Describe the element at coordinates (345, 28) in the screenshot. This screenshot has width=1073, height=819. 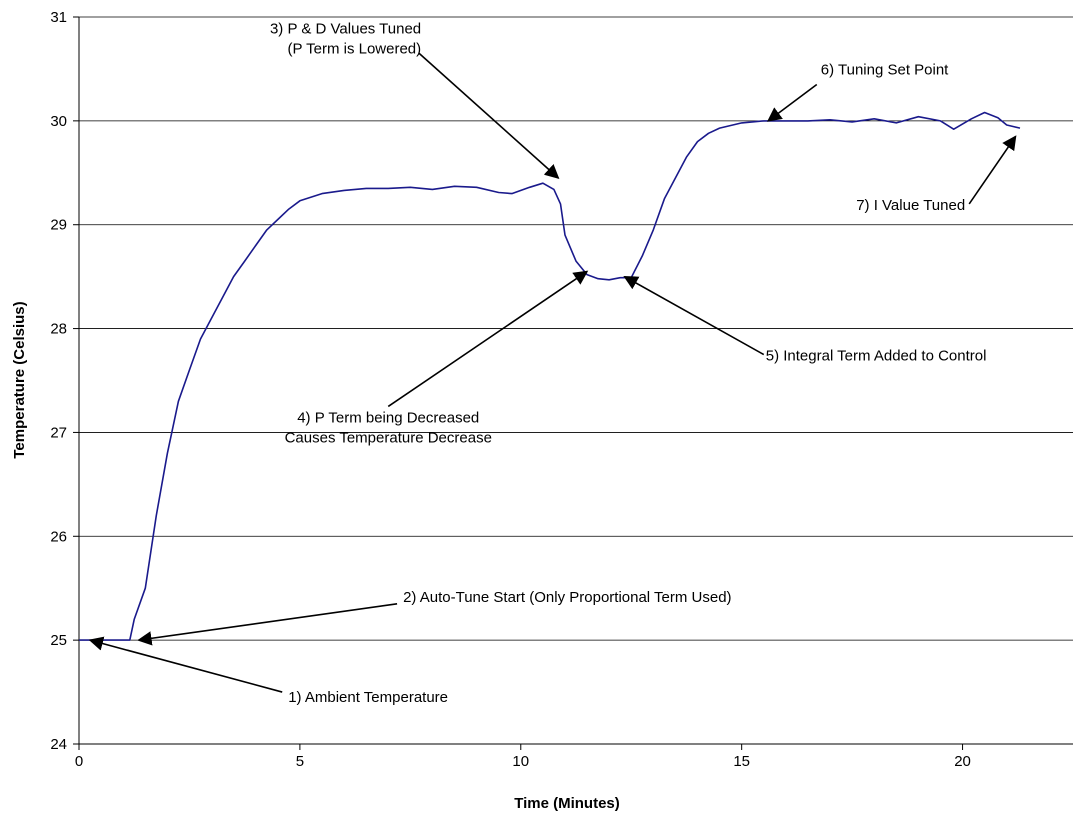
I see `annotation-label-pd-tuned: 3) P & D Values Tuned` at that location.